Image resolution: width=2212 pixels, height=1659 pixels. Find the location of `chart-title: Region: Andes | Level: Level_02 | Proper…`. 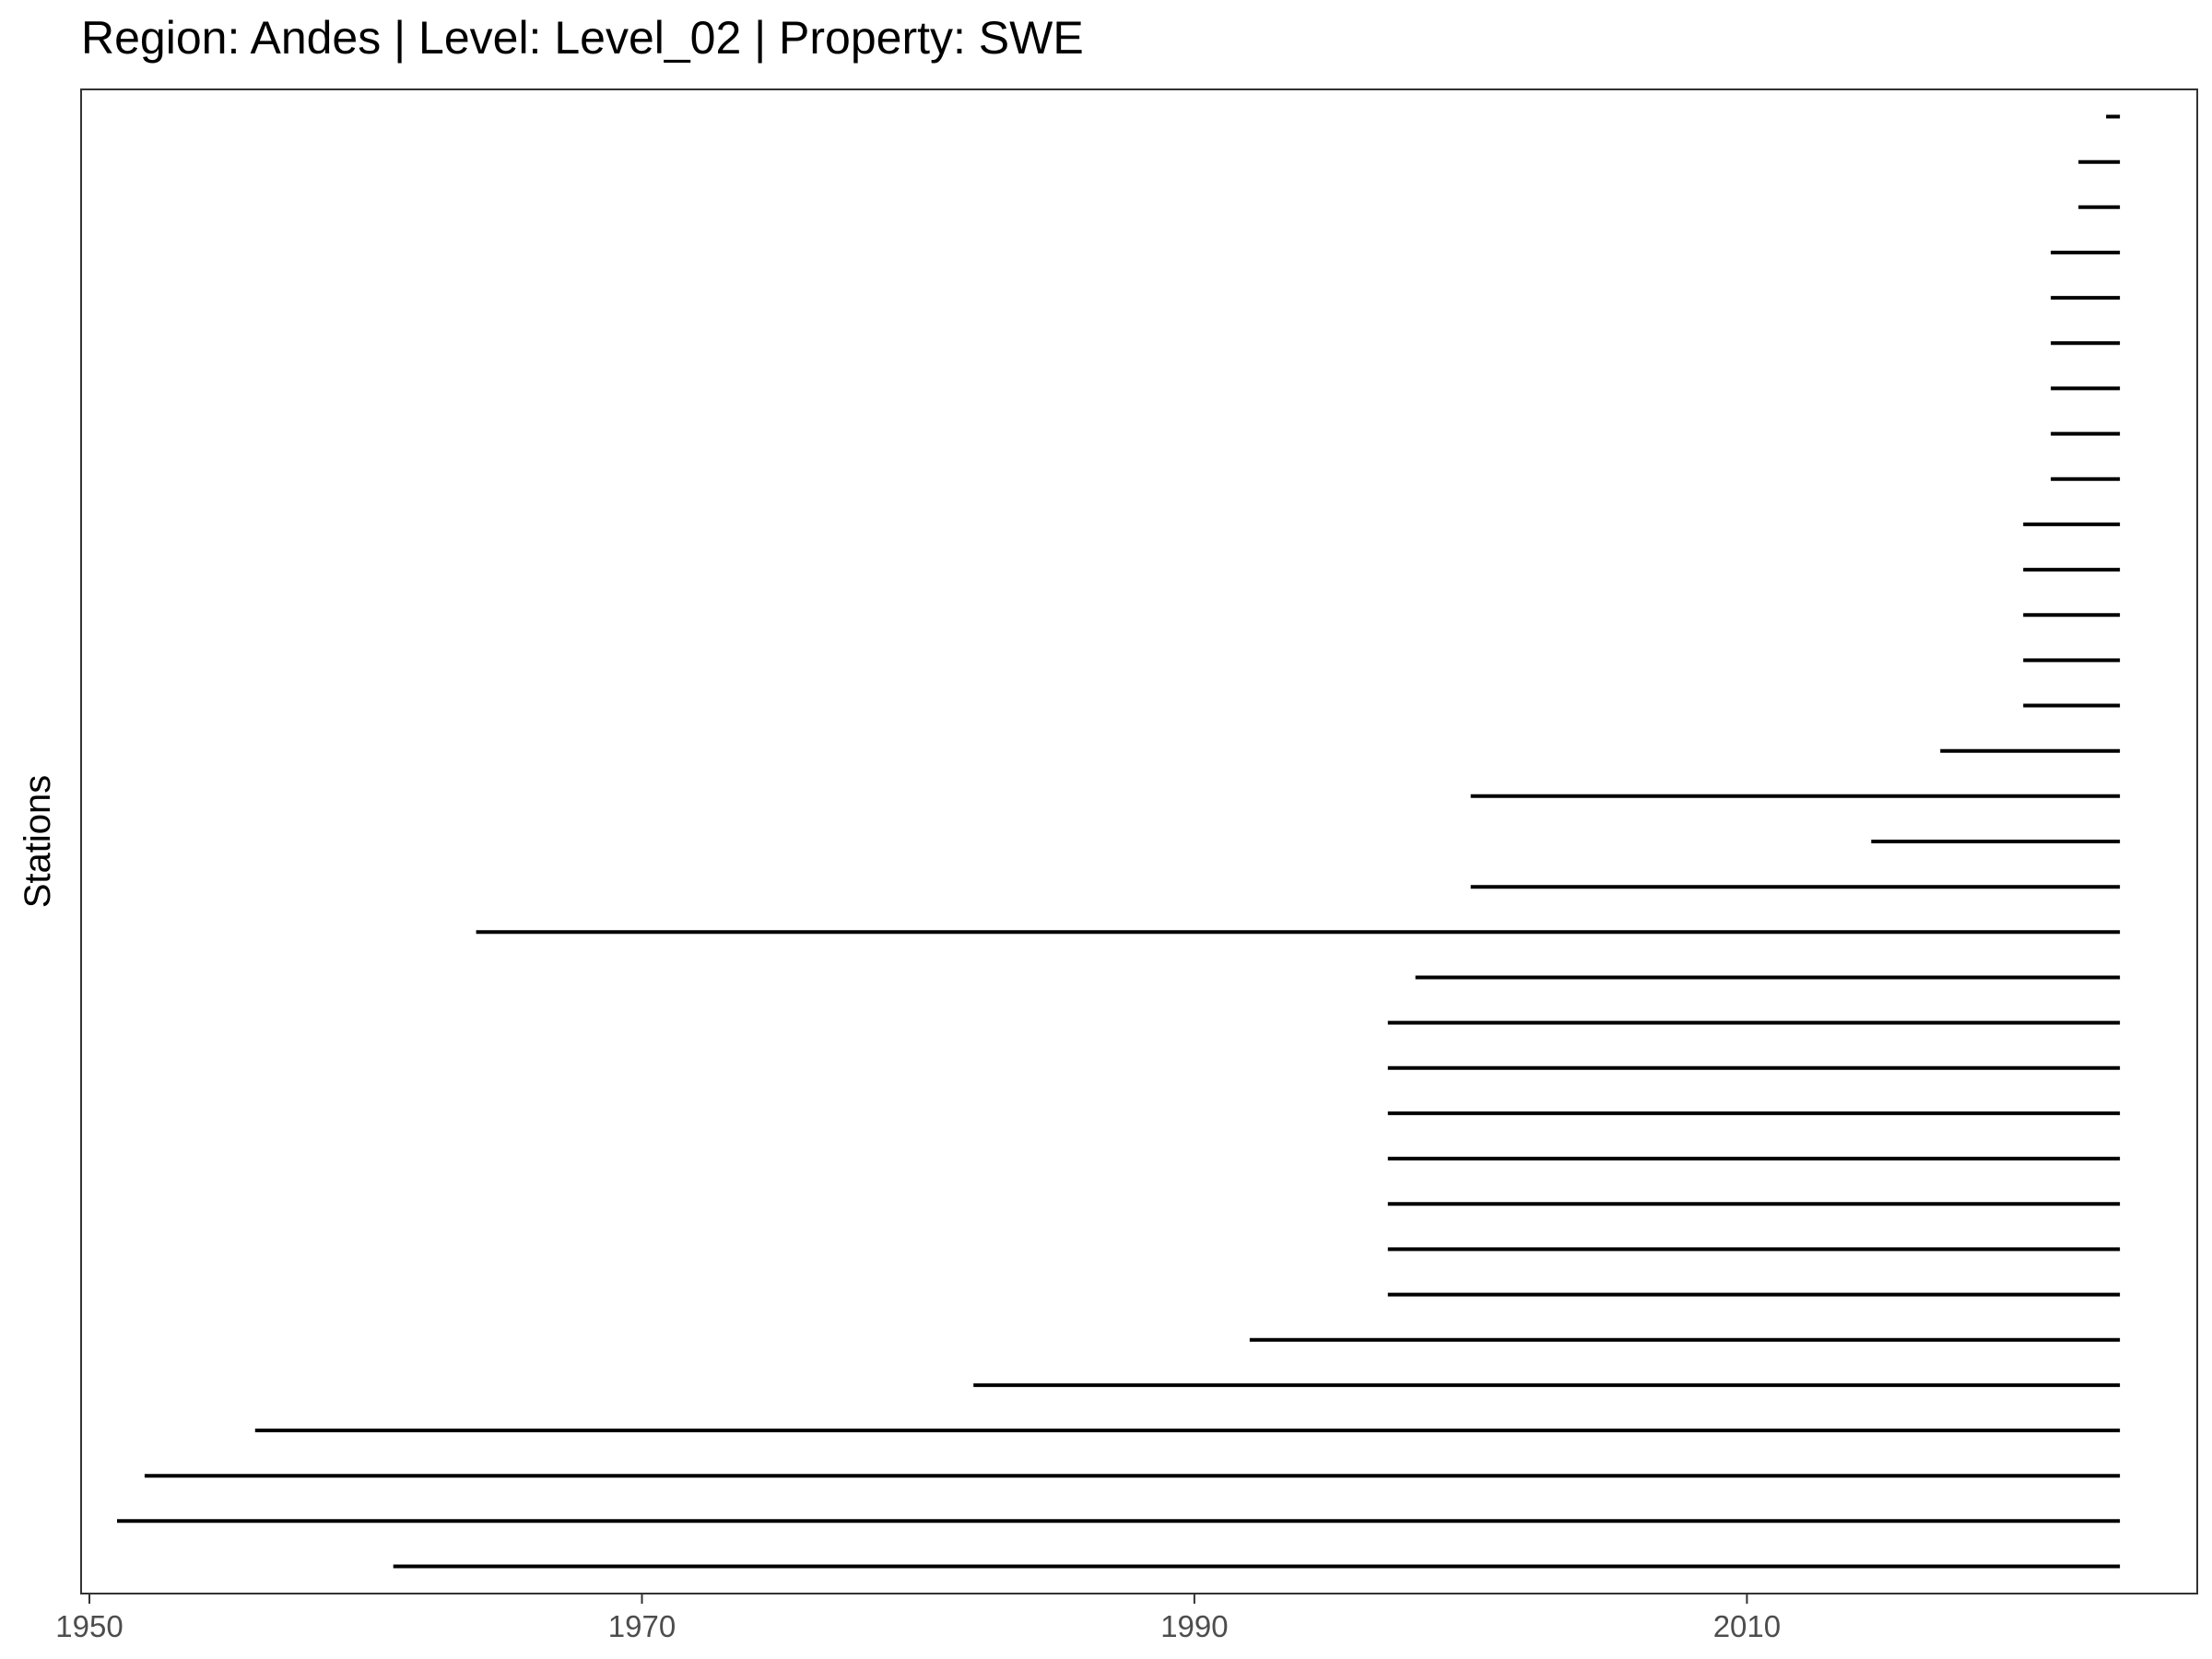

chart-title: Region: Andes | Level: Level_02 | Proper… is located at coordinates (582, 38).